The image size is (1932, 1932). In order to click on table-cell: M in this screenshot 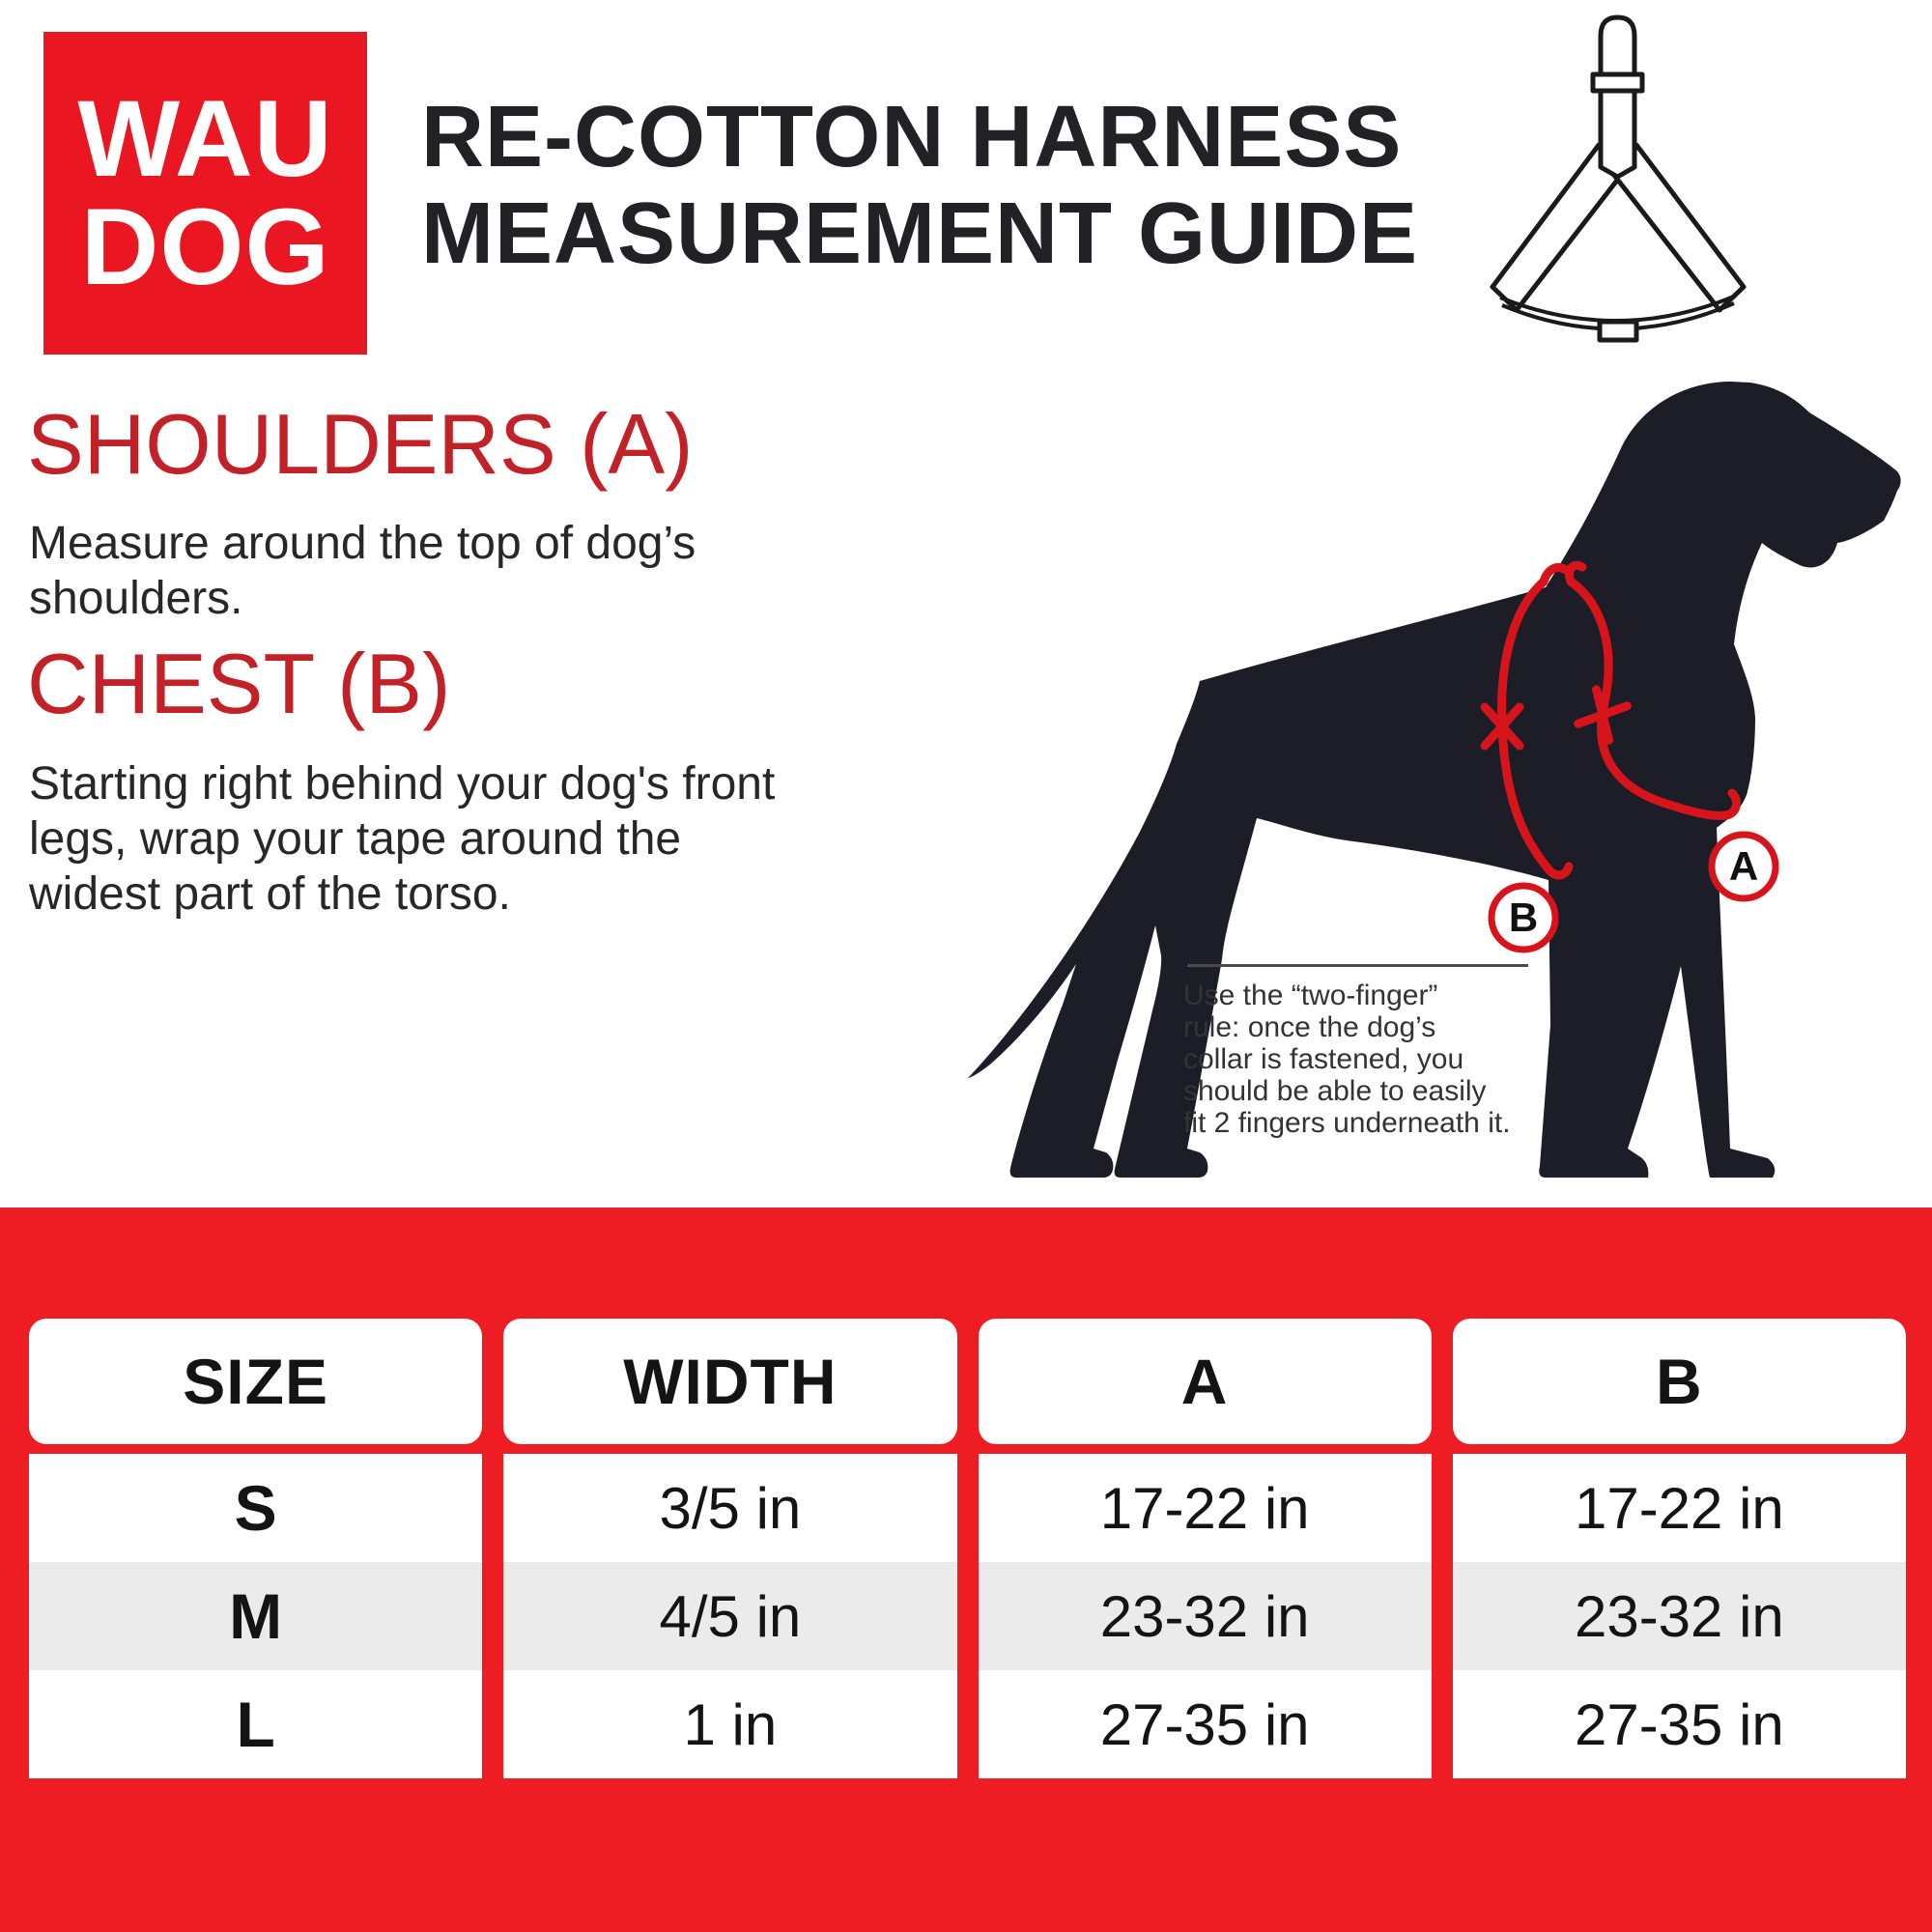, I will do `click(256, 1616)`.